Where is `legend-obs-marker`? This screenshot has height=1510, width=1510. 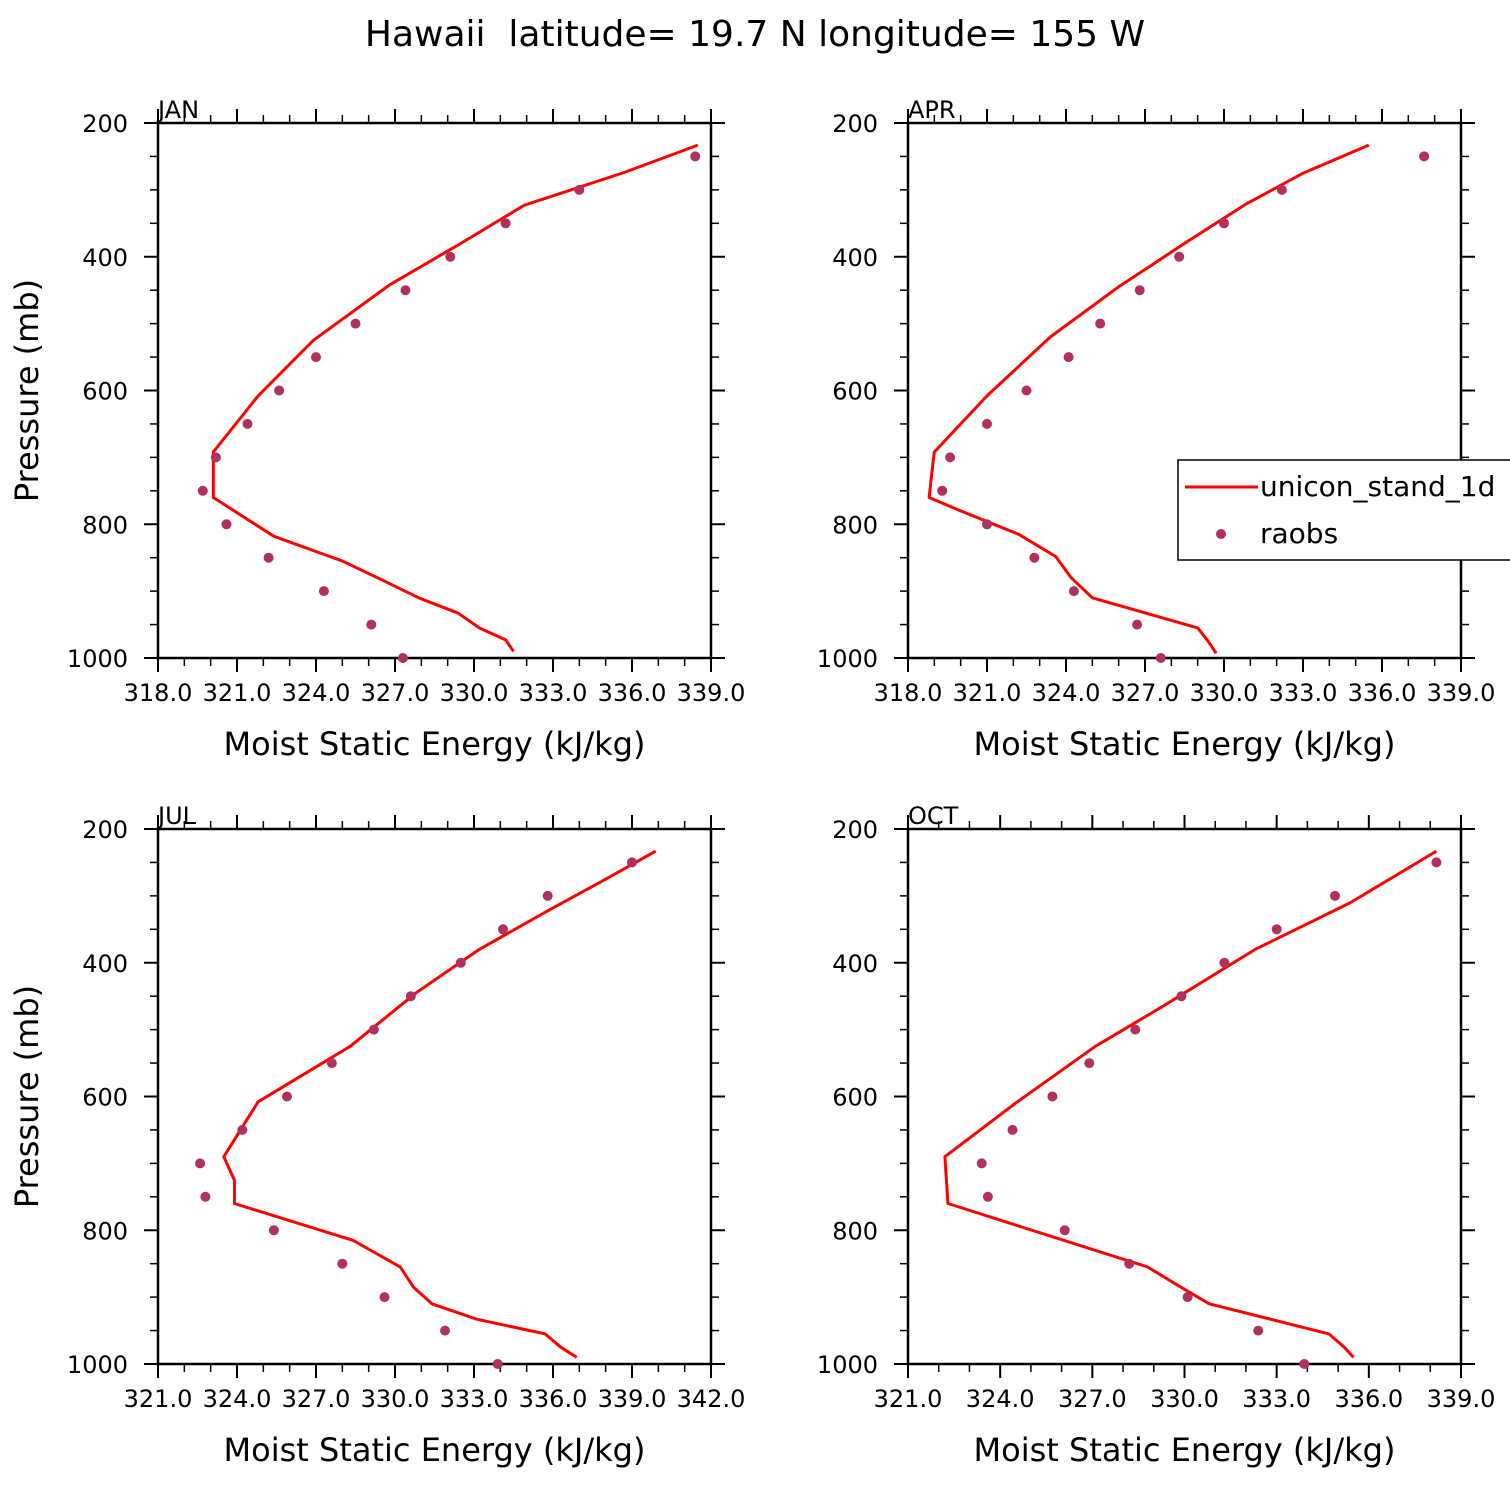 legend-obs-marker is located at coordinates (1221, 534).